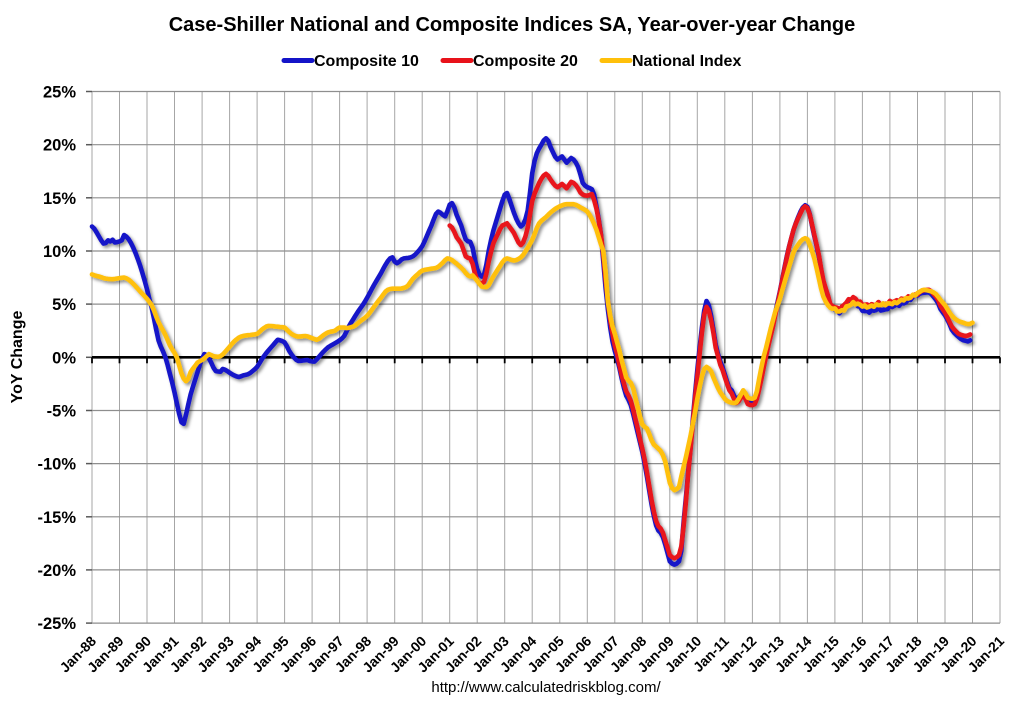  I want to click on svg-text: -5%, so click(62, 412).